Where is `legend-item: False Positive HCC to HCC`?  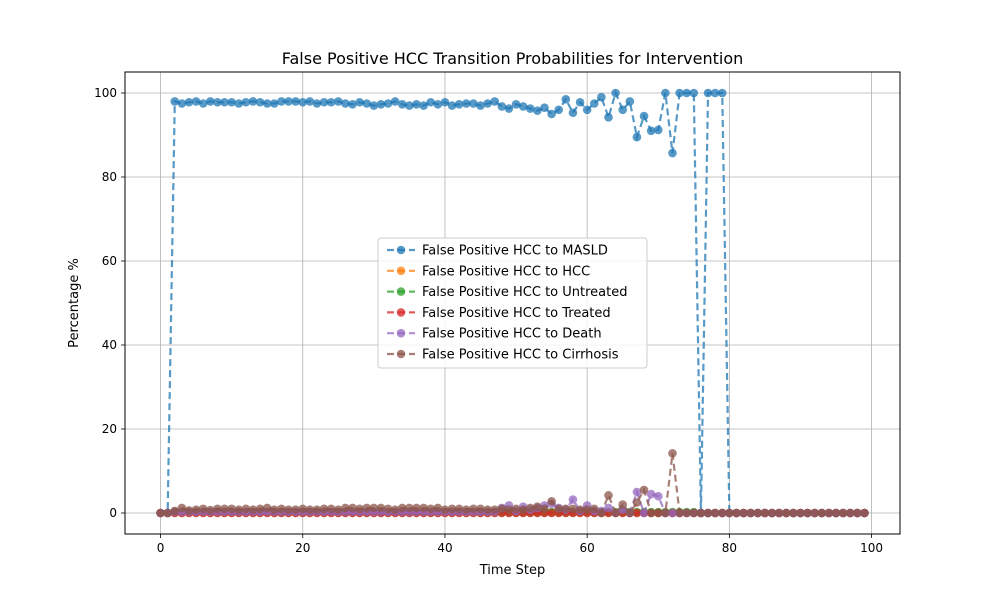
legend-item: False Positive HCC to HCC is located at coordinates (488, 271).